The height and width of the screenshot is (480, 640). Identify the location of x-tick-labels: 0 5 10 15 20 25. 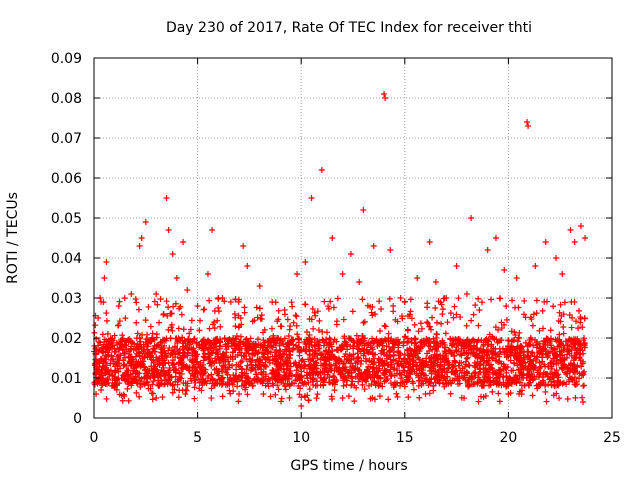
(355, 438).